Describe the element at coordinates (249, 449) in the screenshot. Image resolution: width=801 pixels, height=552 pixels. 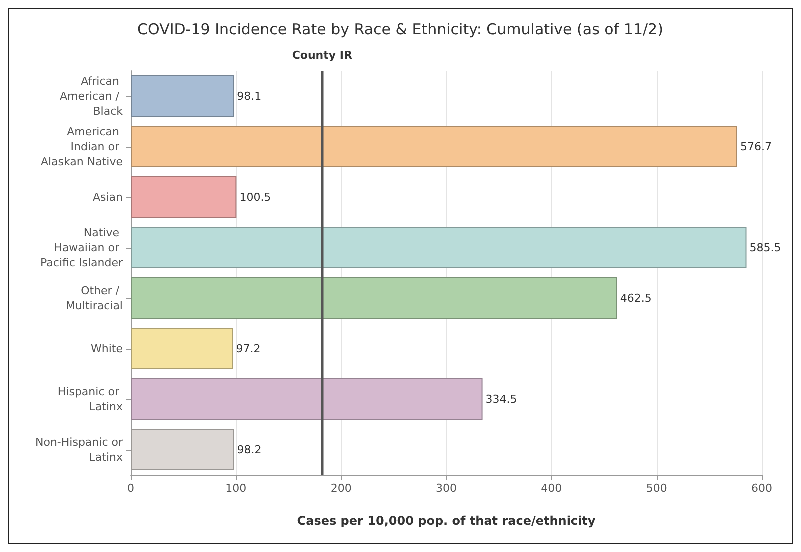
I see `data-label: 98.2` at that location.